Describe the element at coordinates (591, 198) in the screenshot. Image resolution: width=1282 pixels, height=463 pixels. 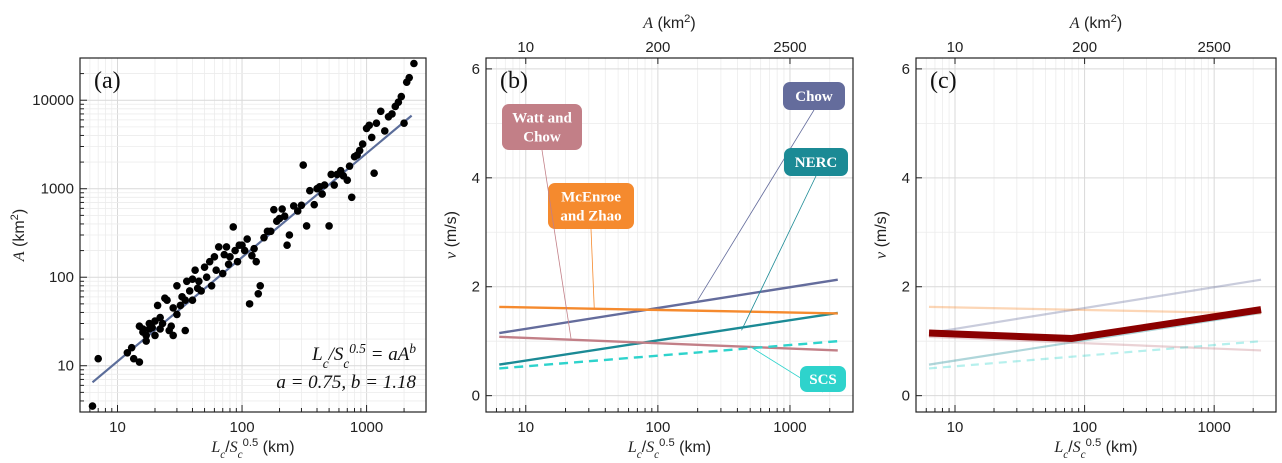
I see `series-label-text: McEnroe` at that location.